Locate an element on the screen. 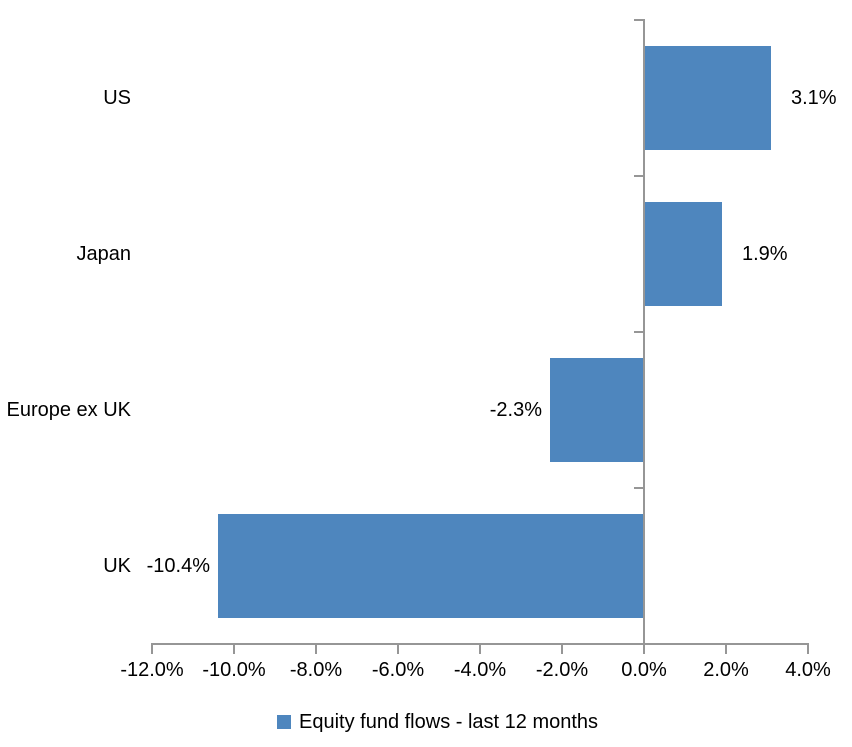 The image size is (852, 747). x-axis-tick-label: -6.0% is located at coordinates (398, 670).